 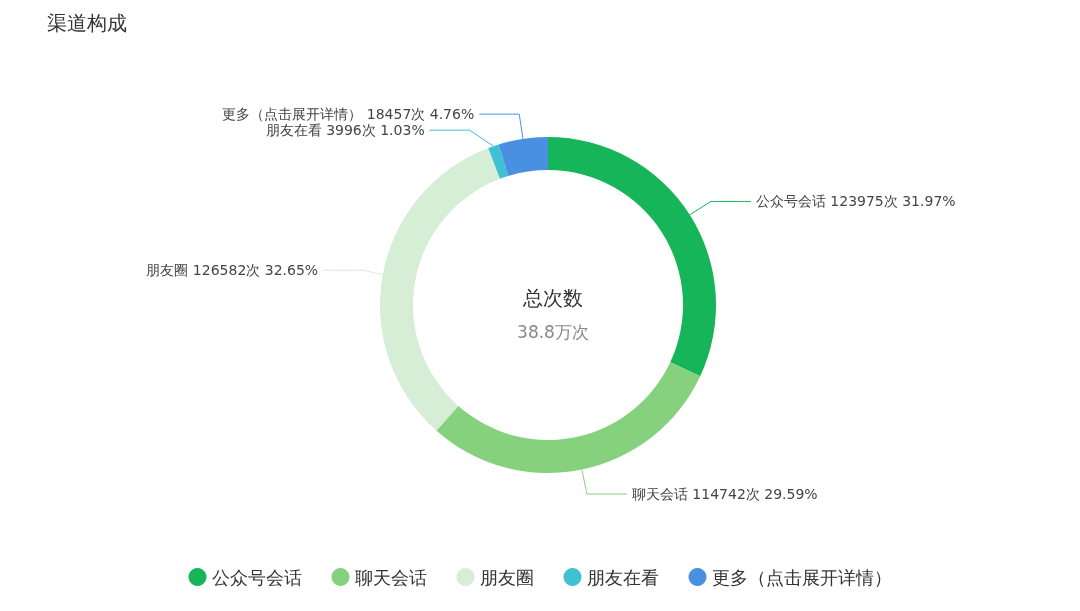 What do you see at coordinates (390, 577) in the screenshot?
I see `legend-label: 聊天会话` at bounding box center [390, 577].